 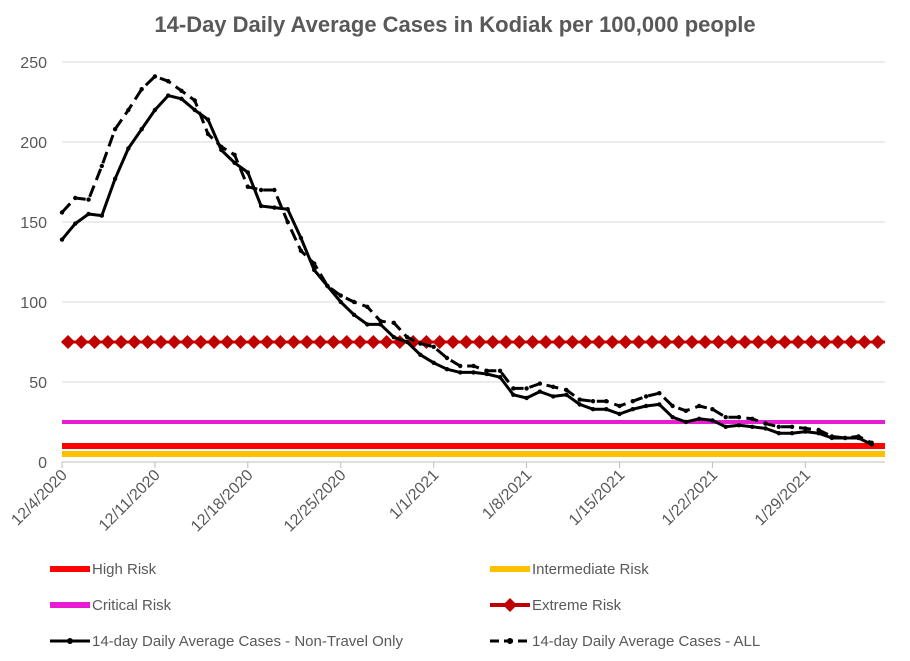 What do you see at coordinates (38, 383) in the screenshot?
I see `y-tick-label: 50` at bounding box center [38, 383].